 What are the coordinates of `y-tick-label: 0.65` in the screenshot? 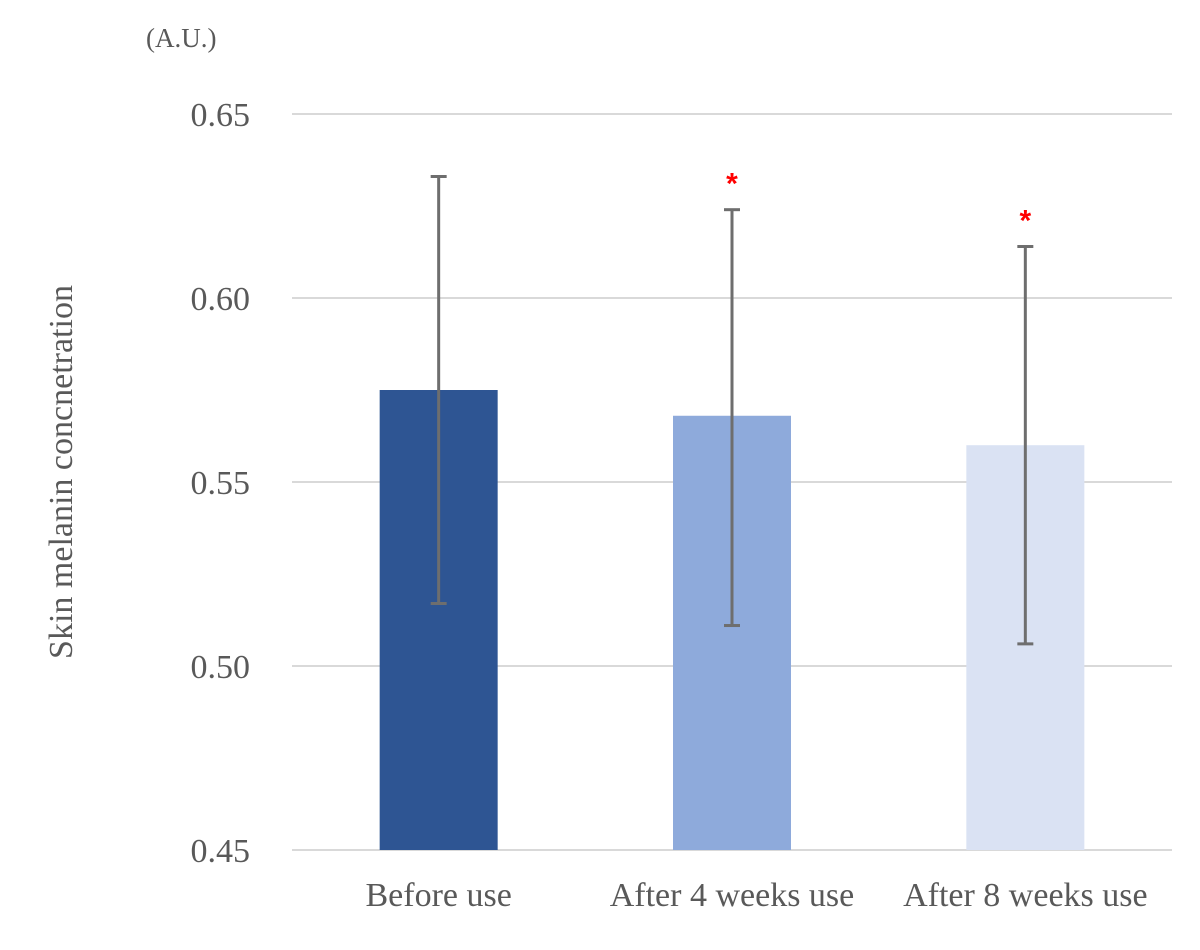 It's located at (221, 115).